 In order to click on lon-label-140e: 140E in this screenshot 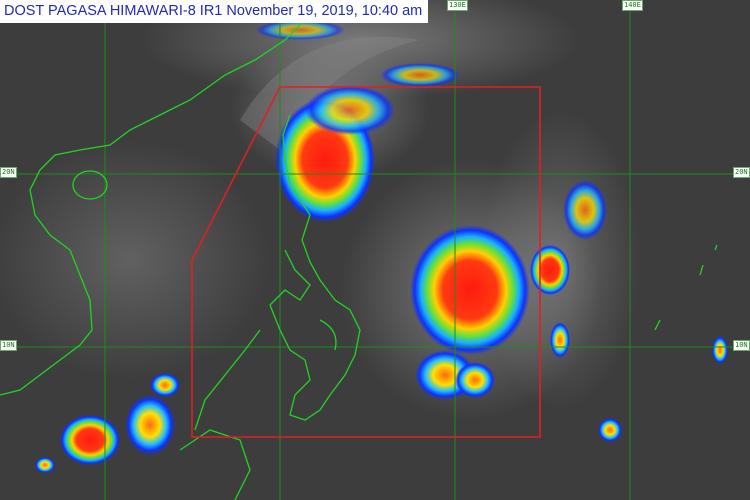, I will do `click(632, 5)`.